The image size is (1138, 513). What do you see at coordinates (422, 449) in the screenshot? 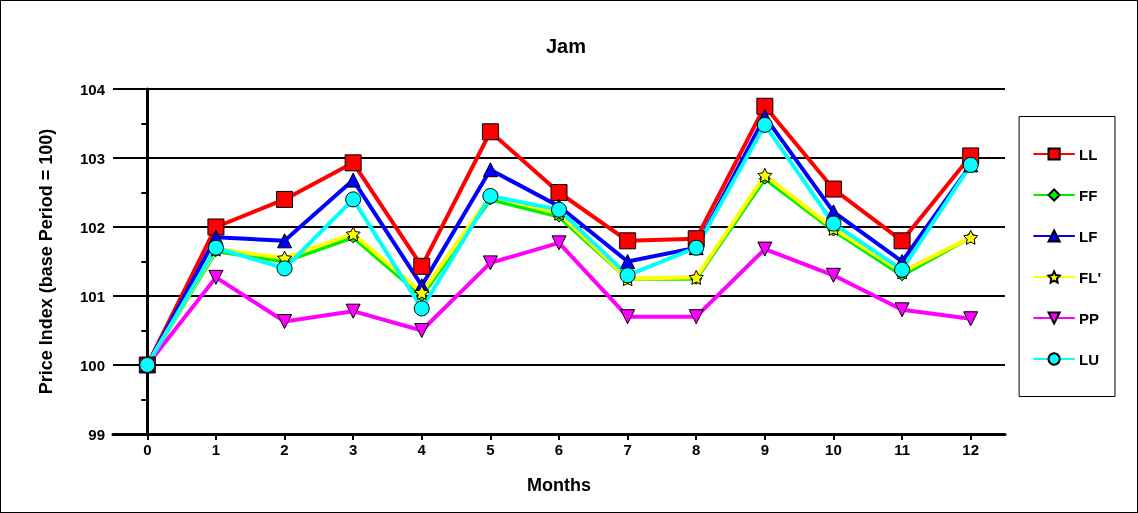
I see `x-tick-label: 4` at bounding box center [422, 449].